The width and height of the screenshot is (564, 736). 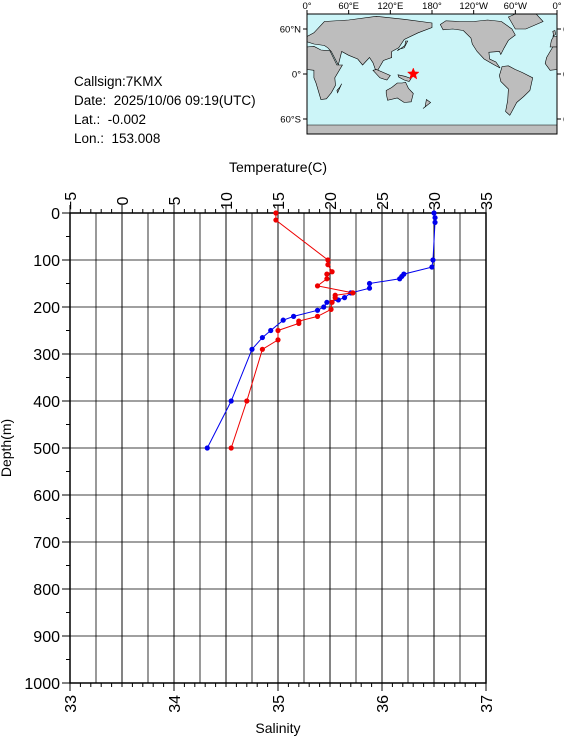 I want to click on series-layer, so click(x=321, y=330).